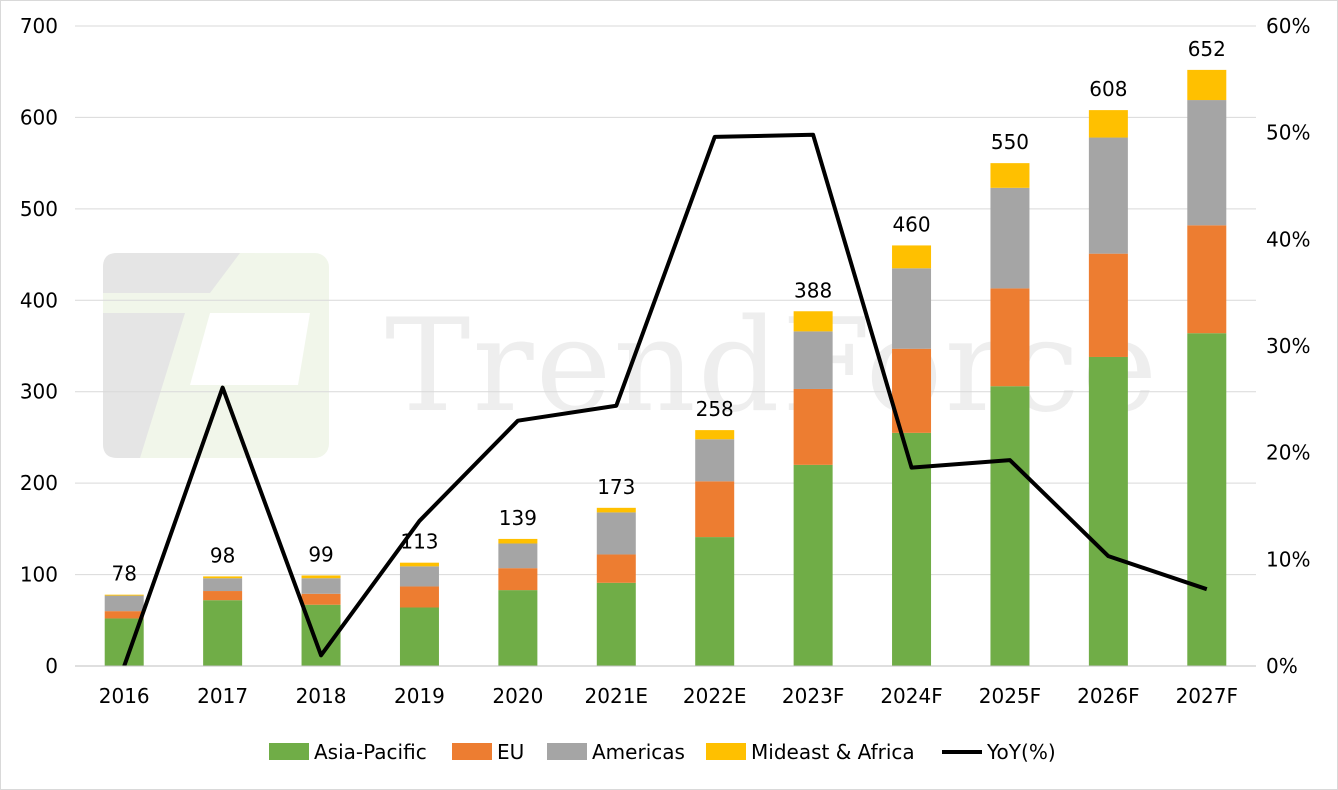 The height and width of the screenshot is (790, 1338). I want to click on total-label: 139, so click(518, 518).